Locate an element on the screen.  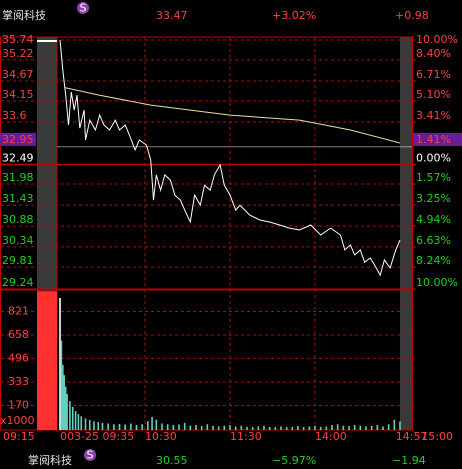
y-tick-label: 34.15 is located at coordinates (18, 94).